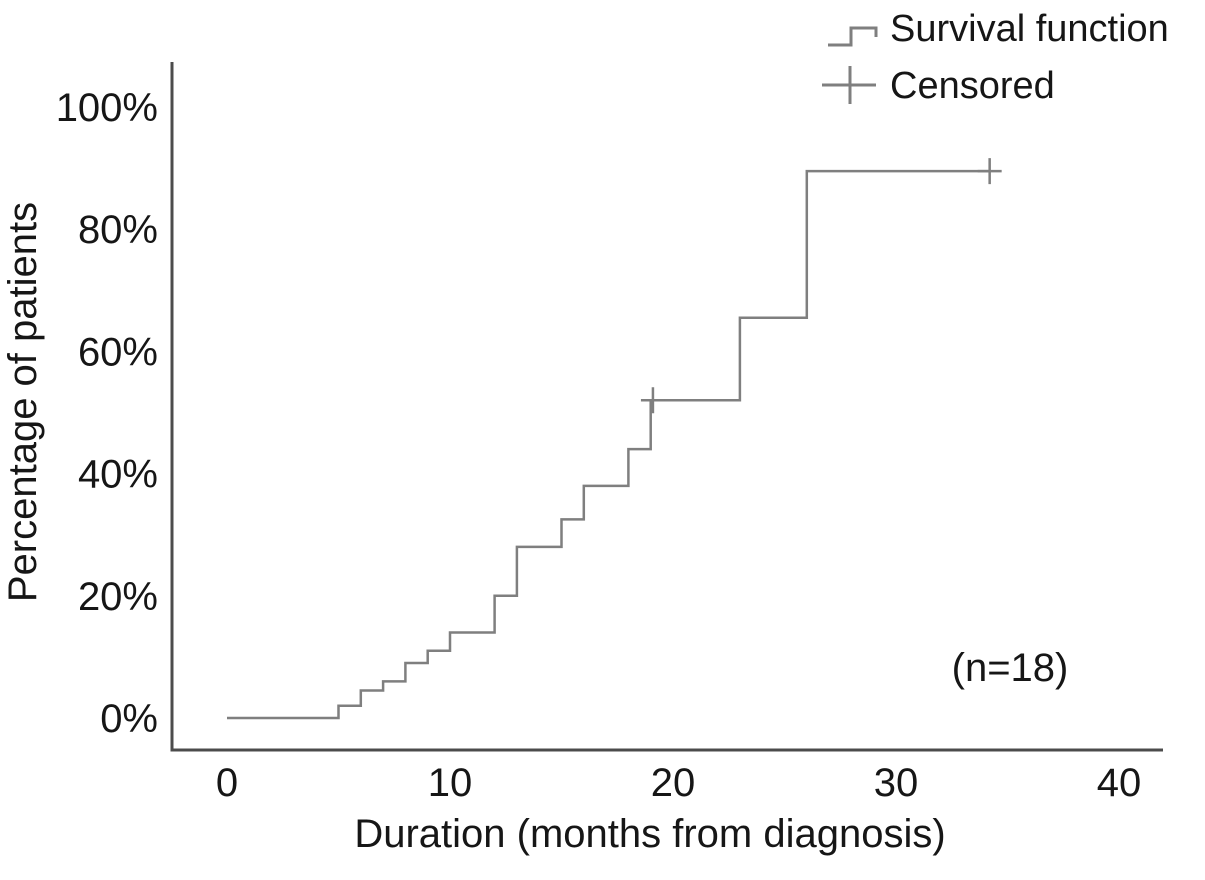 This screenshot has height=880, width=1205. Describe the element at coordinates (23, 402) in the screenshot. I see `y-axis-title: Percentage of patients` at that location.